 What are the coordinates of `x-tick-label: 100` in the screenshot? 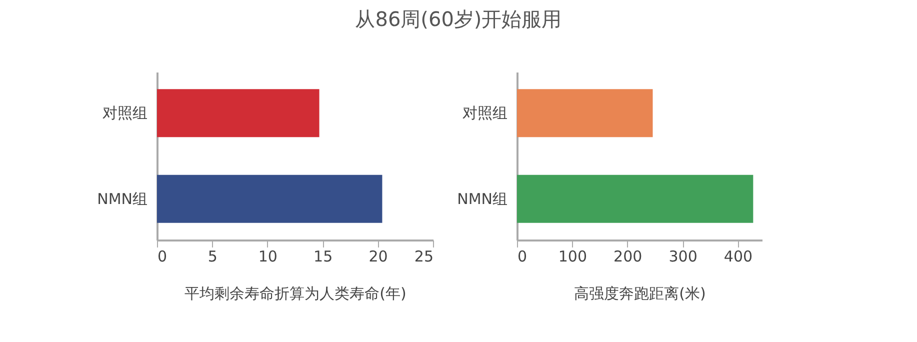 It's located at (572, 257).